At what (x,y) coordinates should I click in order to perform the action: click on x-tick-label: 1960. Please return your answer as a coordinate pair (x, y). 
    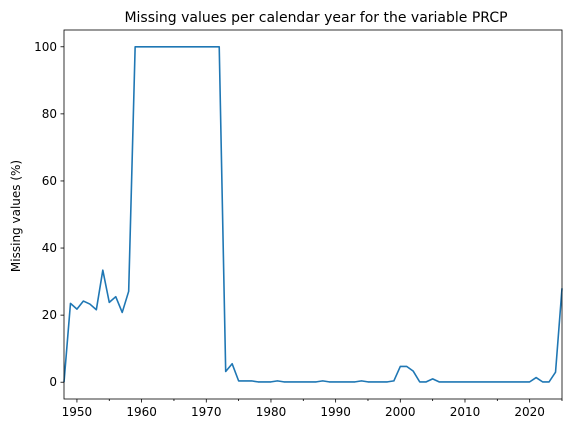
    Looking at the image, I should click on (141, 412).